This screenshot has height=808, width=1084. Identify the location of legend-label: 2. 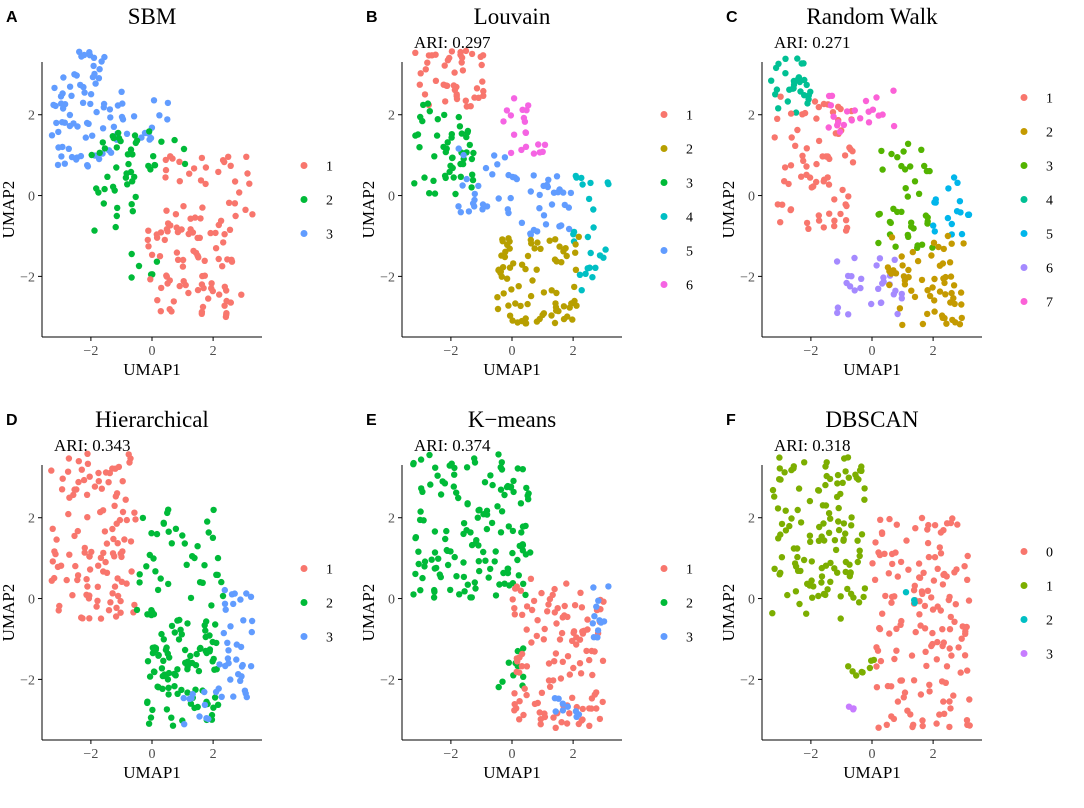
(689, 150).